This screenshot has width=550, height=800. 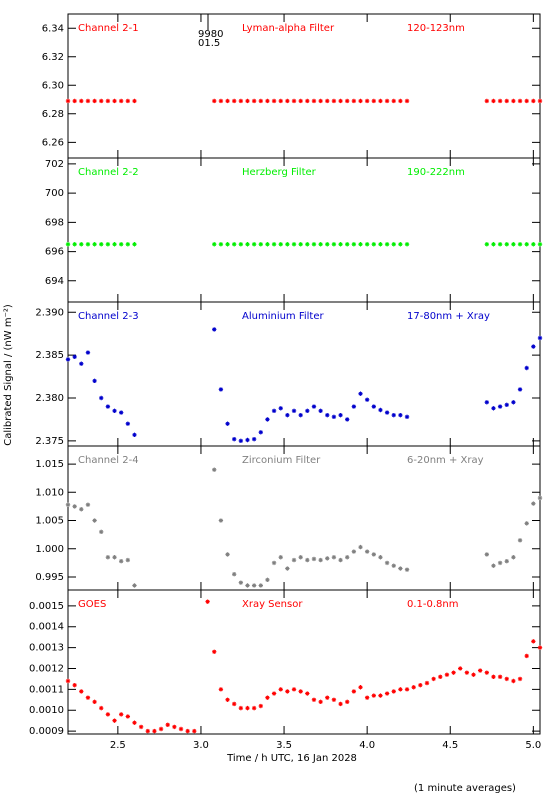 What do you see at coordinates (433, 604) in the screenshot?
I see `panel-label: 0.1-0.8nm` at bounding box center [433, 604].